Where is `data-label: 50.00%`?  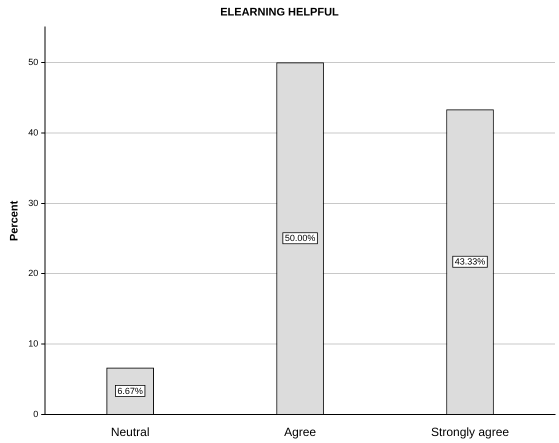 data-label: 50.00% is located at coordinates (300, 238).